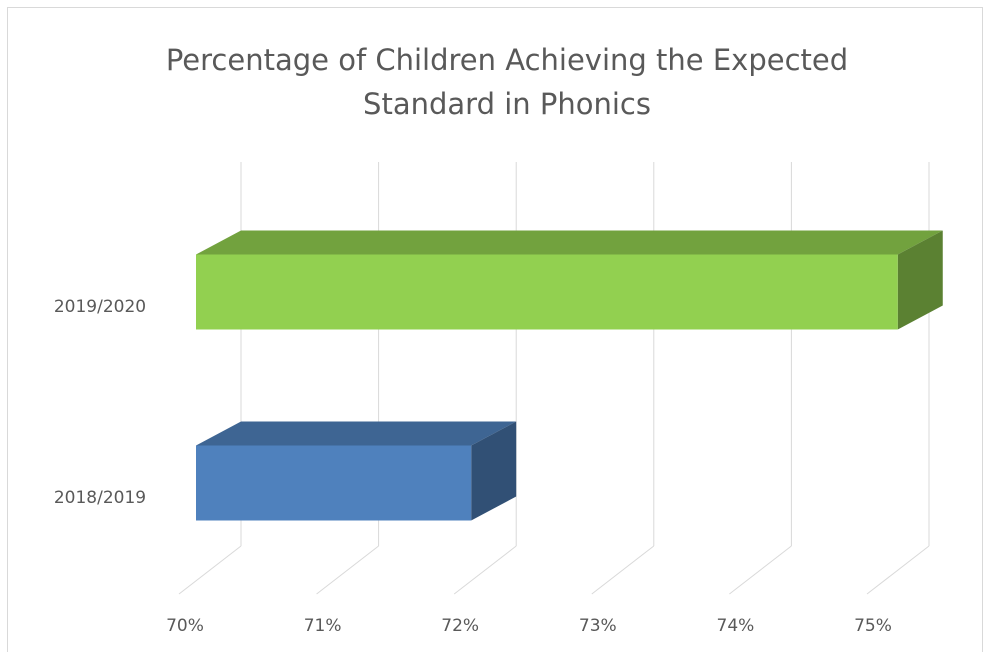  Describe the element at coordinates (460, 626) in the screenshot. I see `x-tick-label: 72%` at that location.